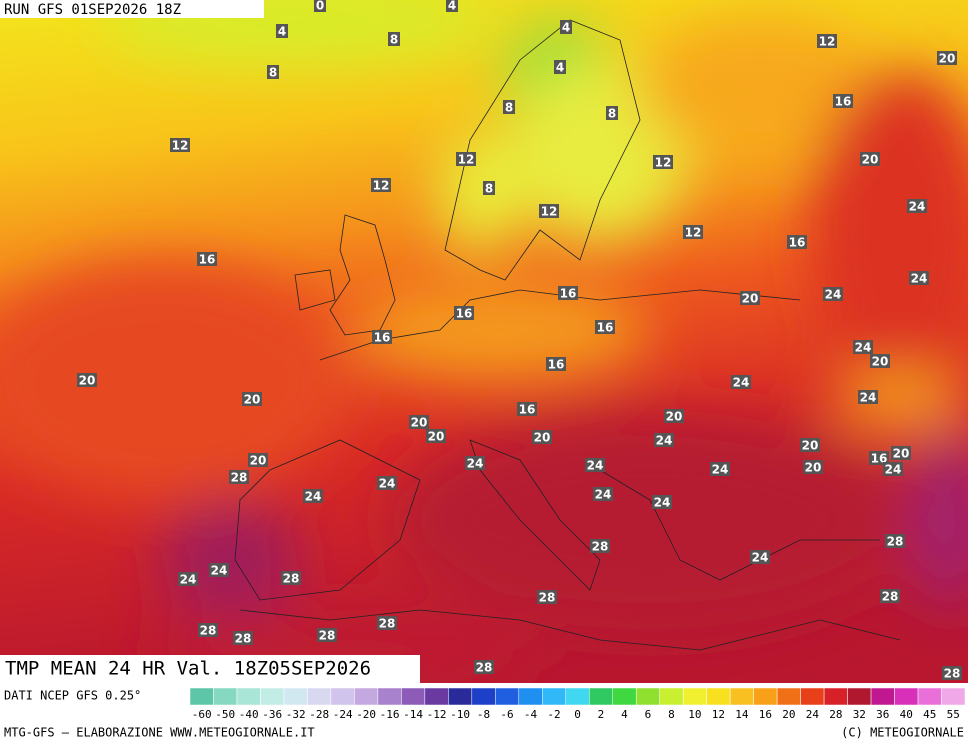 Image resolution: width=968 pixels, height=745 pixels. What do you see at coordinates (953, 714) in the screenshot?
I see `colorbar-label: 55` at bounding box center [953, 714].